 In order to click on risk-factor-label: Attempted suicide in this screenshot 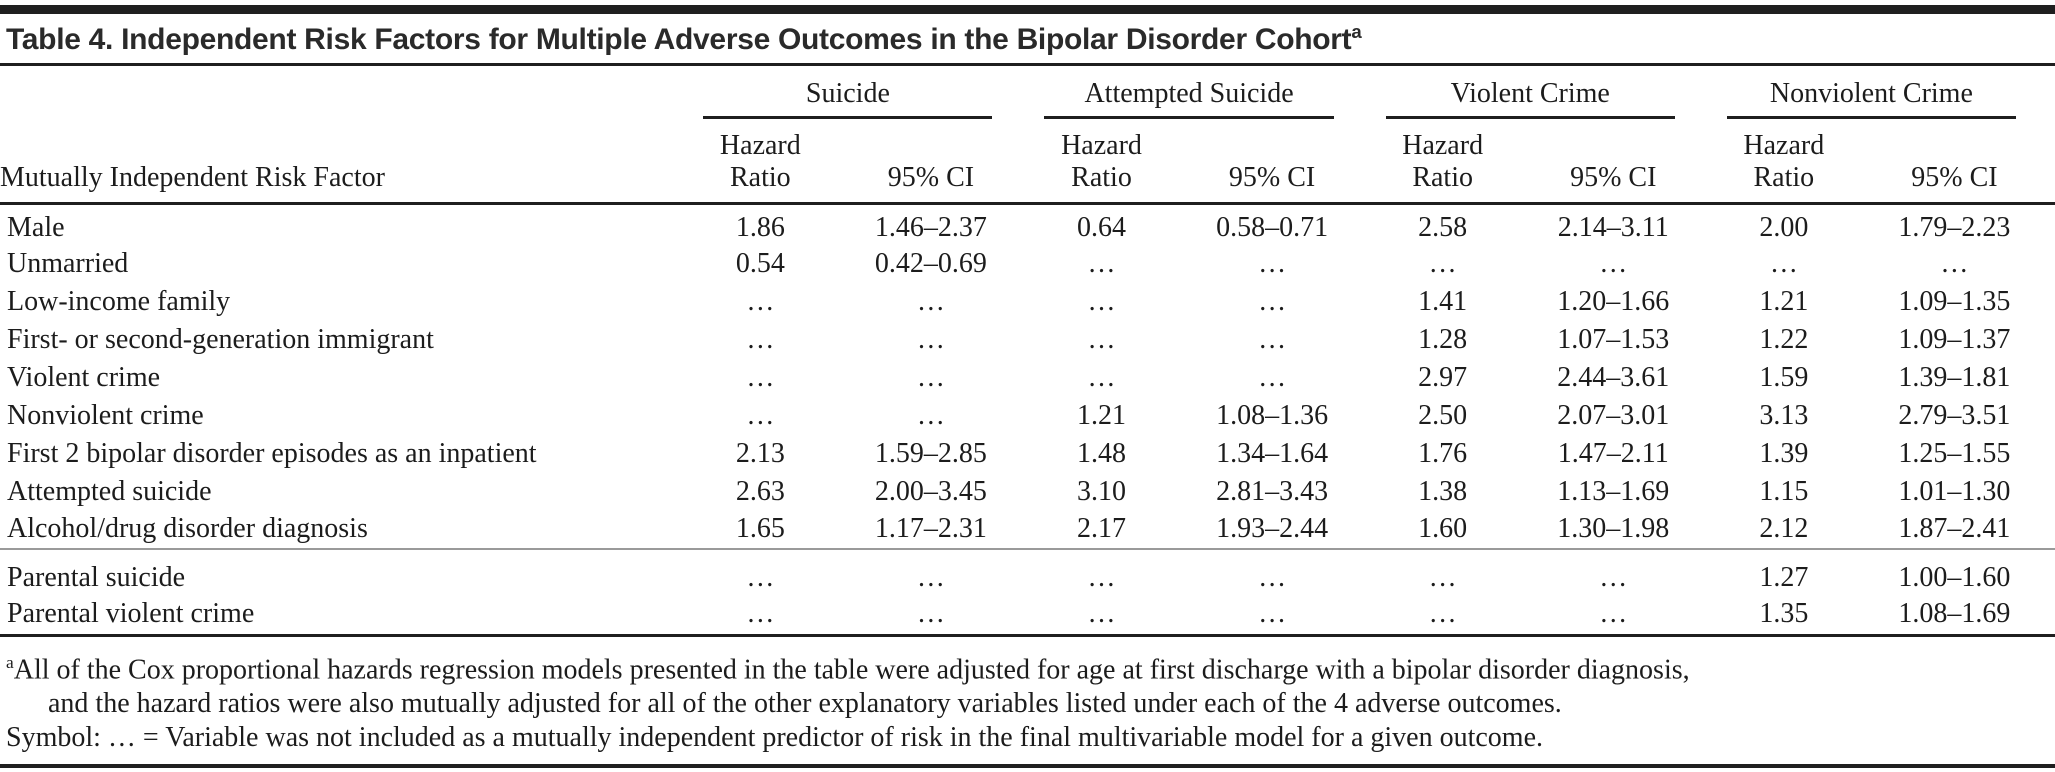, I will do `click(109, 491)`.